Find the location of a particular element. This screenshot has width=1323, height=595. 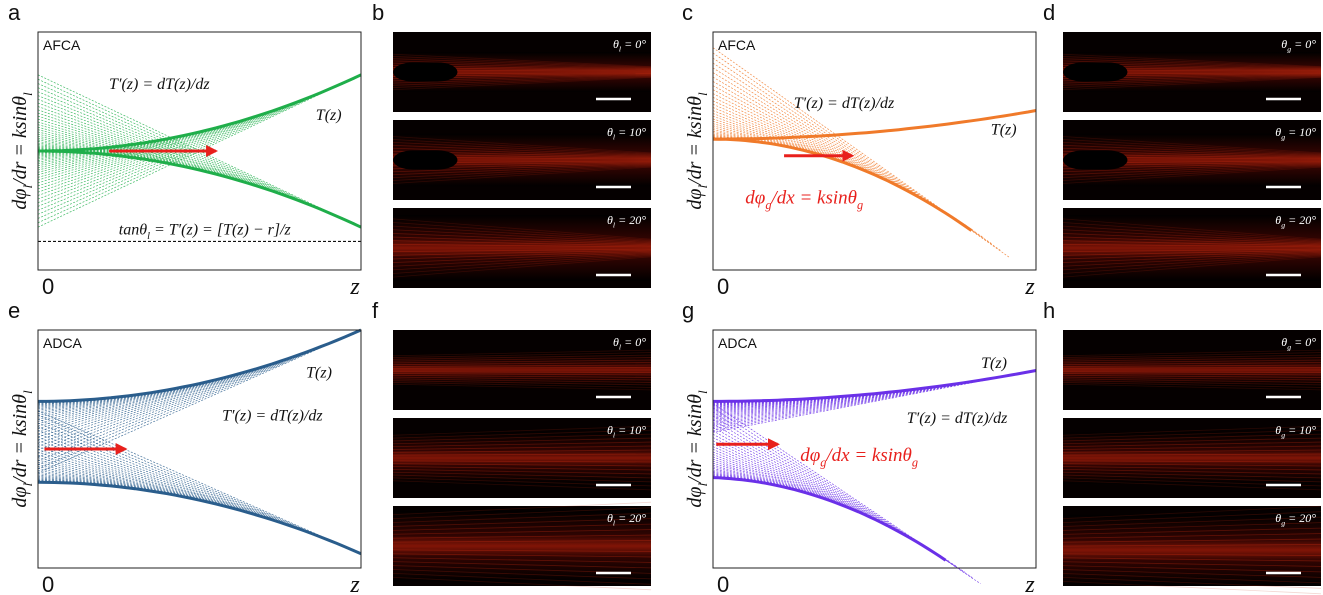

text-part: /dx = ksinθ is located at coordinates (868, 455).